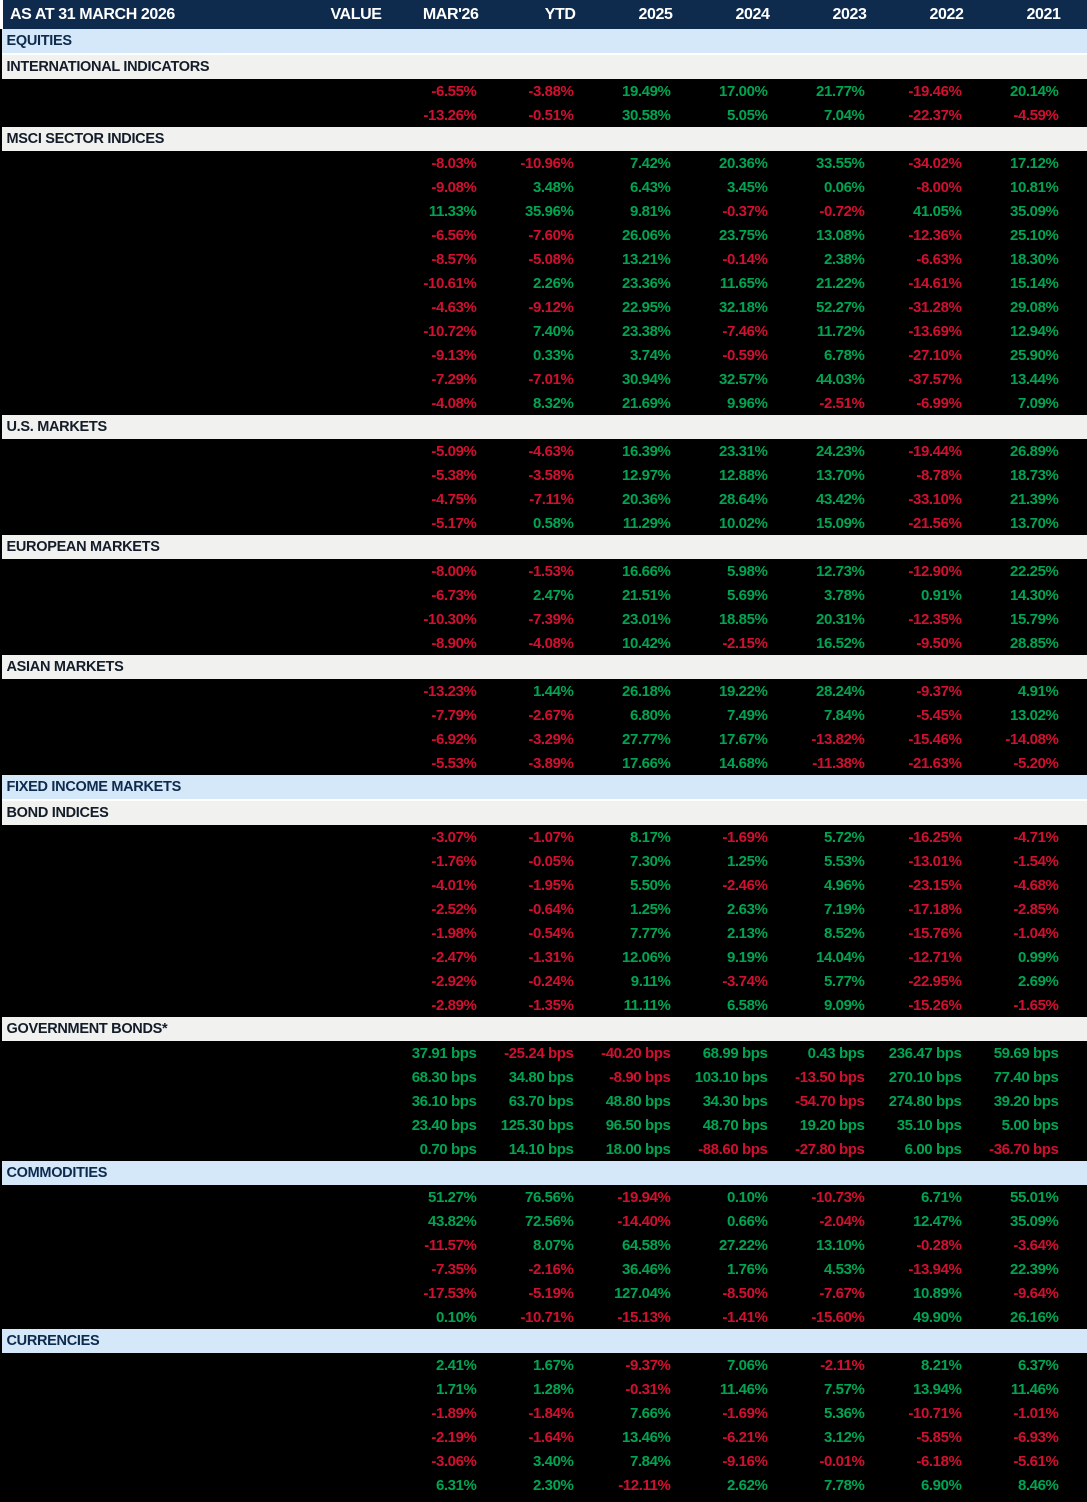  Describe the element at coordinates (438, 1413) in the screenshot. I see `value-cell: -1.89%` at that location.